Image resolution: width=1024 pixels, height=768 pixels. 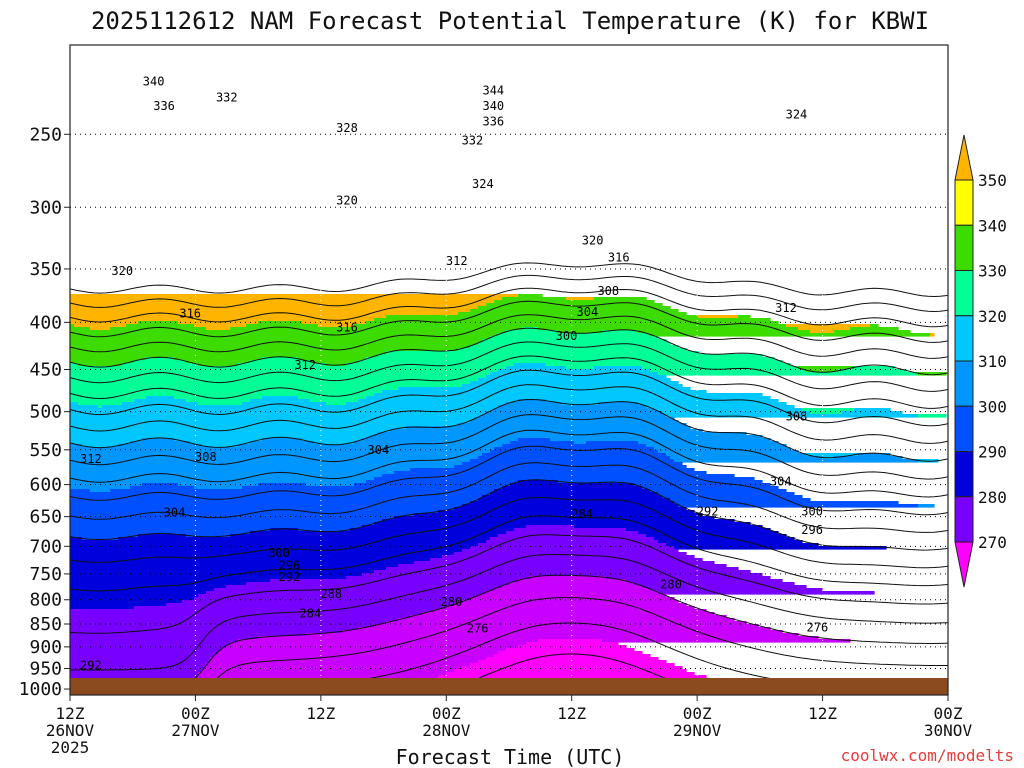 What do you see at coordinates (70, 747) in the screenshot?
I see `x-tick-label: 2025` at bounding box center [70, 747].